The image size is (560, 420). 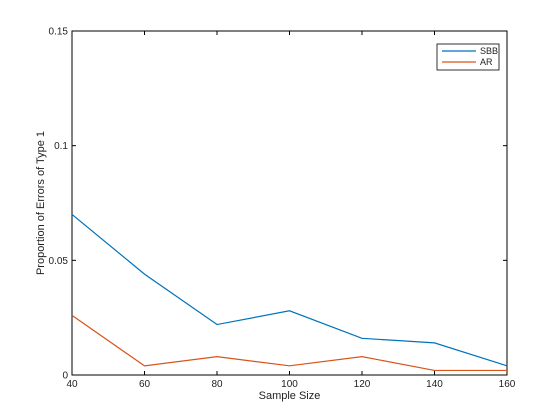 I want to click on x-tick-label: 60, so click(x=145, y=384).